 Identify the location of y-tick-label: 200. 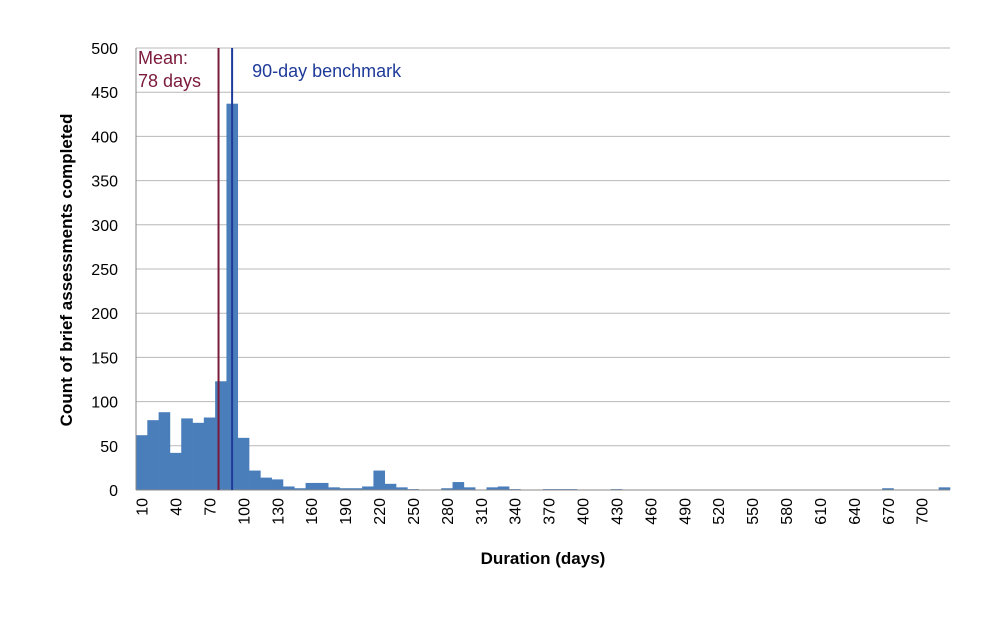
(104, 314).